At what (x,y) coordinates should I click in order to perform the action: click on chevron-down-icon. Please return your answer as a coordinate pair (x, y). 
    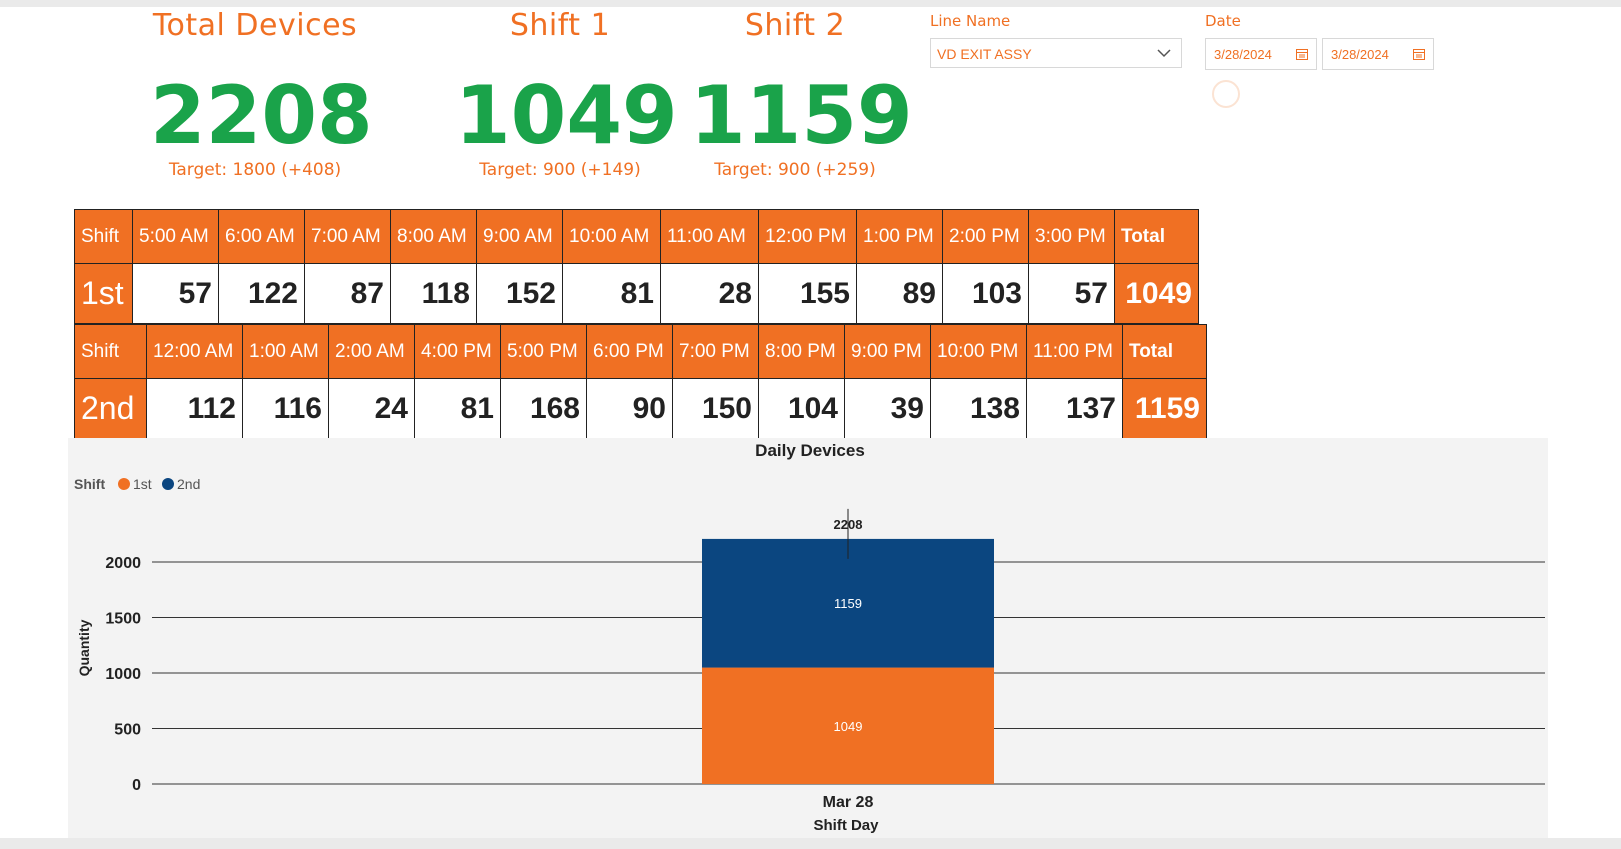
    Looking at the image, I should click on (1164, 53).